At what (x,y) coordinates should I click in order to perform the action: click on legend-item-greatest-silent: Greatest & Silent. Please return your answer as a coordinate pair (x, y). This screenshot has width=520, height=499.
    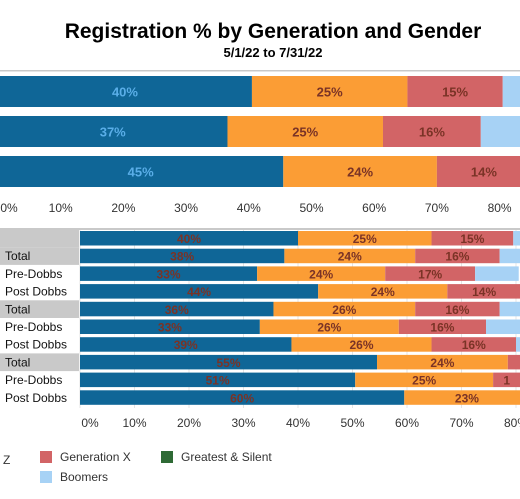
    Looking at the image, I should click on (216, 457).